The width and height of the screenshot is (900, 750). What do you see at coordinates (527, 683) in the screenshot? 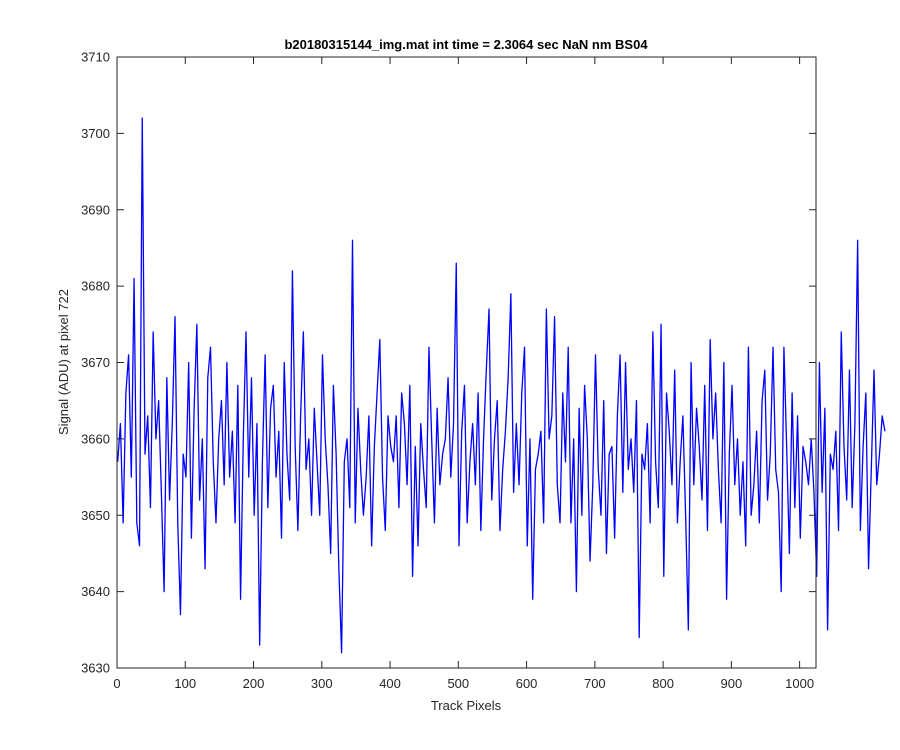
I see `x-tick-label: 600` at bounding box center [527, 683].